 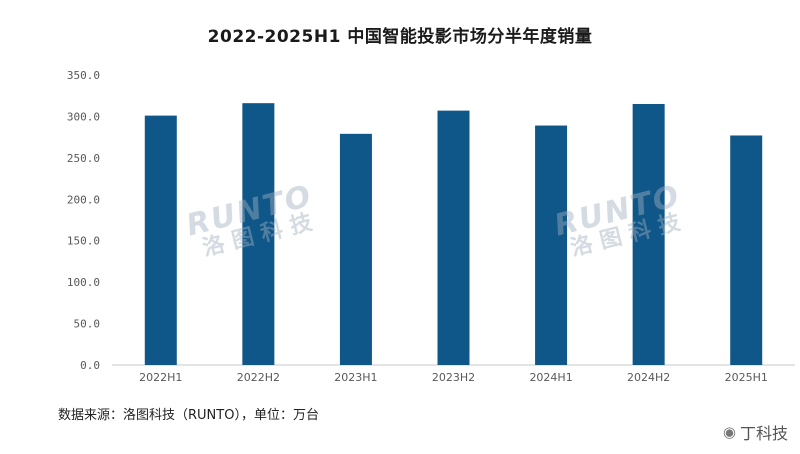 I want to click on x-tick-label: 2022H1, so click(x=160, y=377).